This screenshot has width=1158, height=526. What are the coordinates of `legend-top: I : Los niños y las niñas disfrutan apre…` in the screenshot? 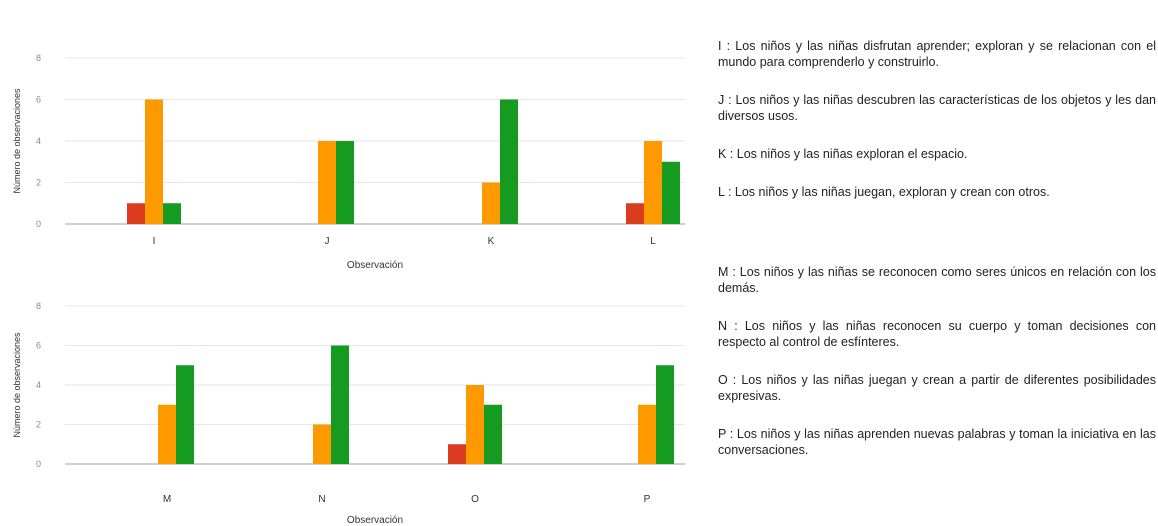 It's located at (937, 119).